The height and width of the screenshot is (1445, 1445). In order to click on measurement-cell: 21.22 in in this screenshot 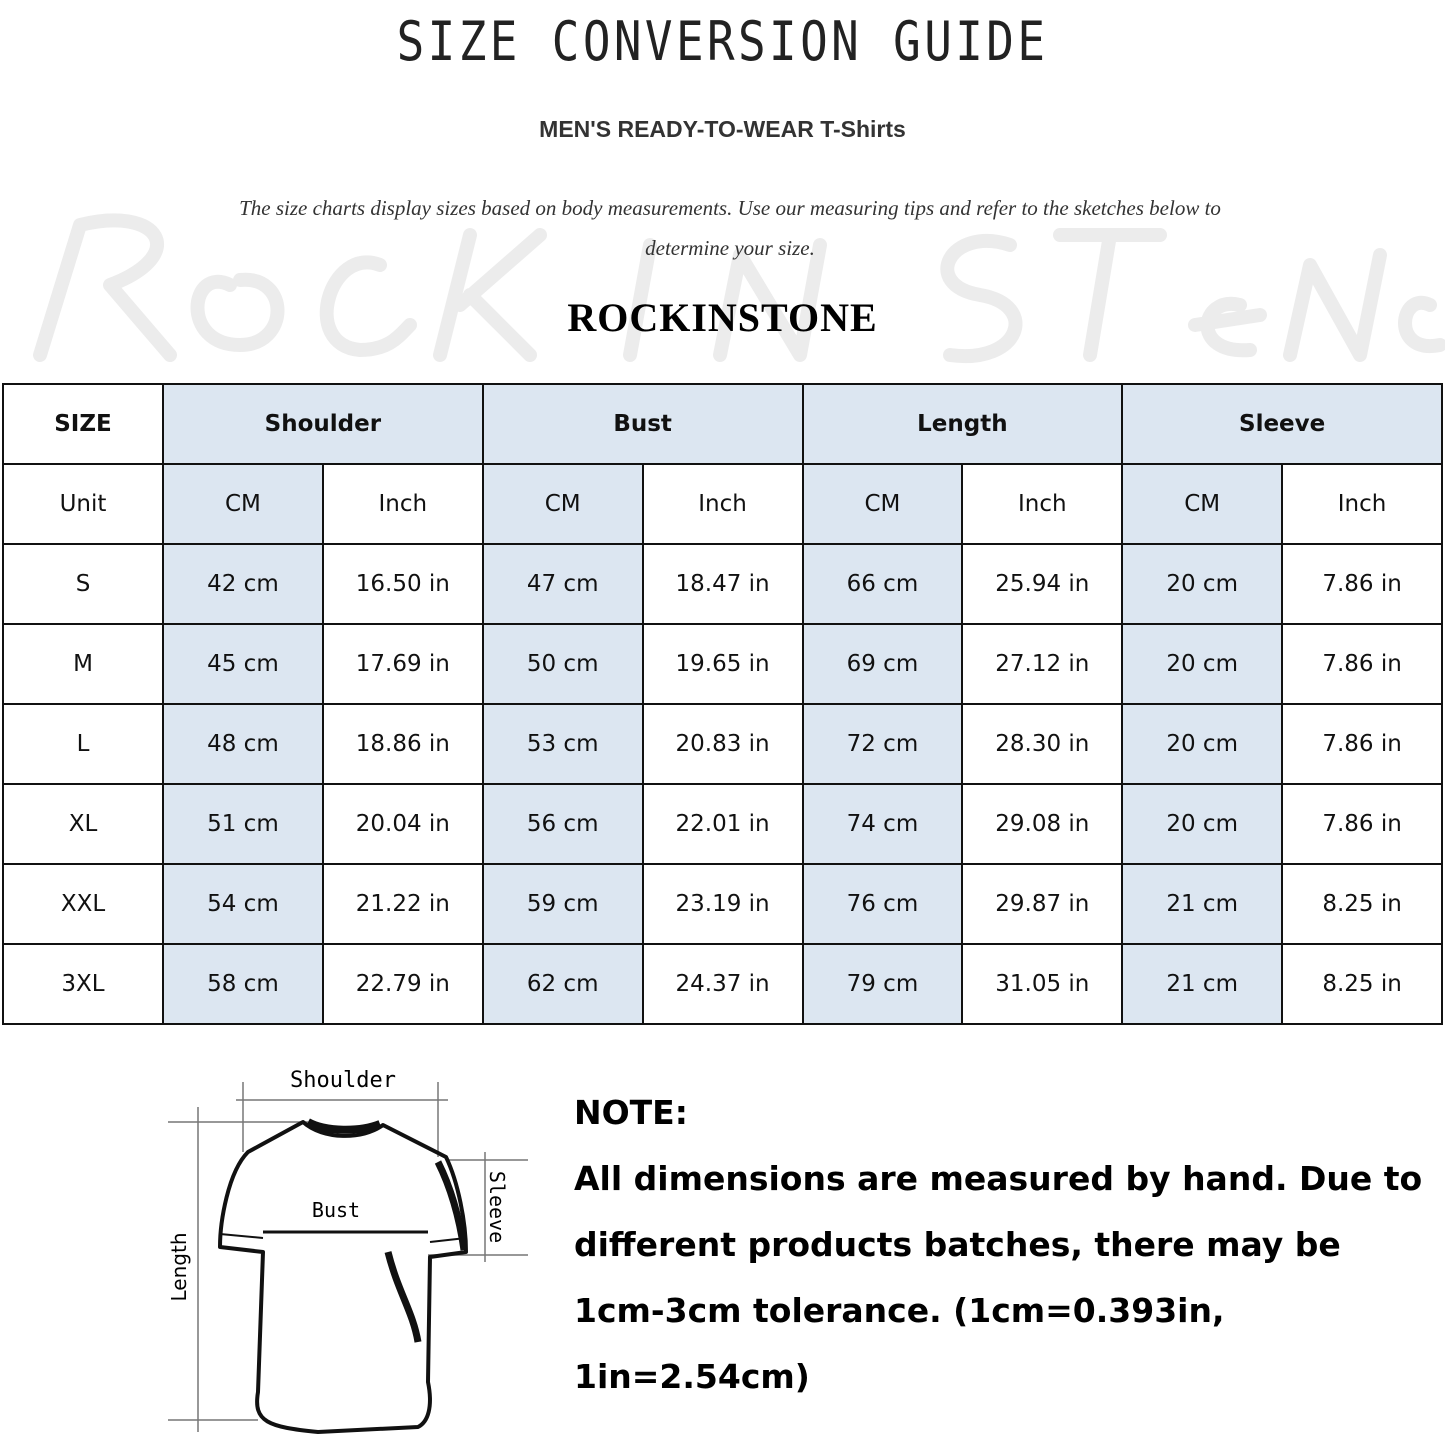, I will do `click(402, 904)`.